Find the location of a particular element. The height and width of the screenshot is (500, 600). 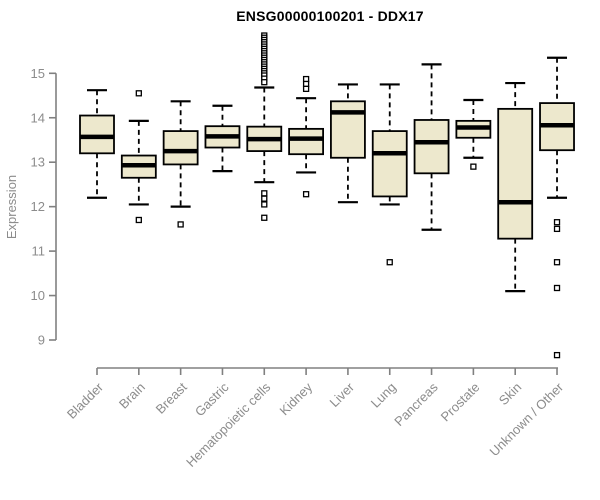

x-tick-label-gastric: Gastric is located at coordinates (212, 399).